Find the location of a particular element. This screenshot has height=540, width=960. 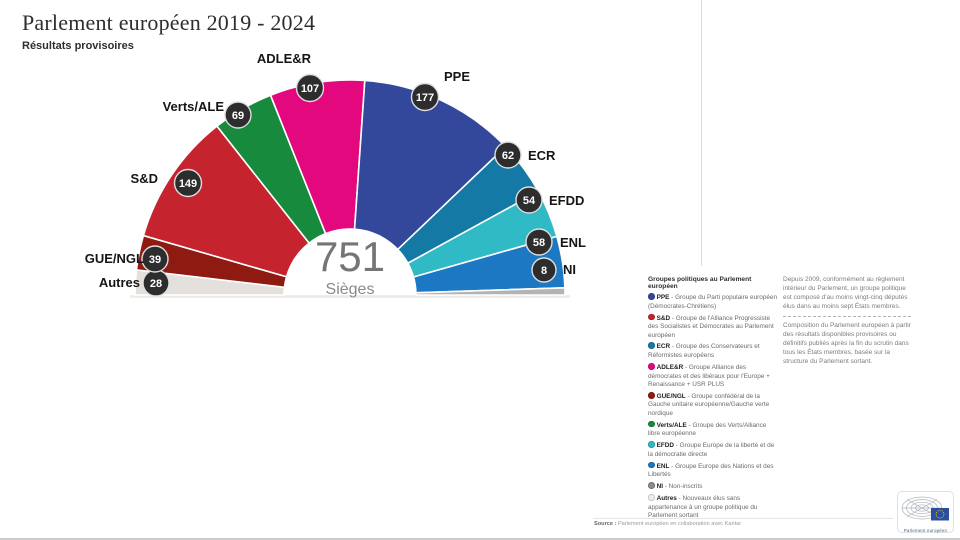

group-label-enl: ENL is located at coordinates (573, 242).